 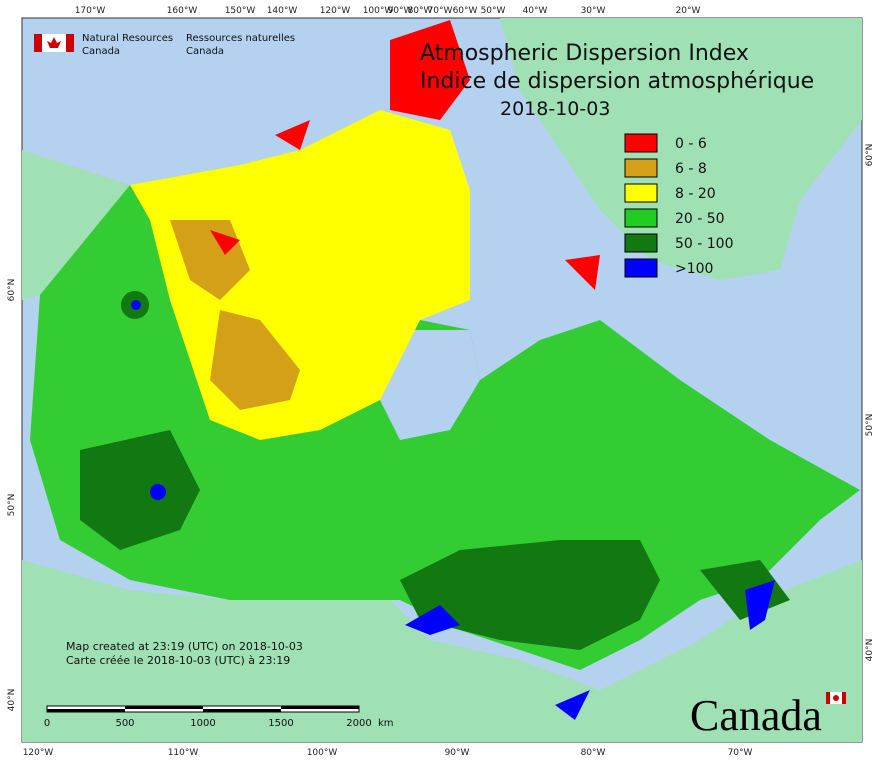 I want to click on longitude-label: 20°W, so click(x=688, y=11).